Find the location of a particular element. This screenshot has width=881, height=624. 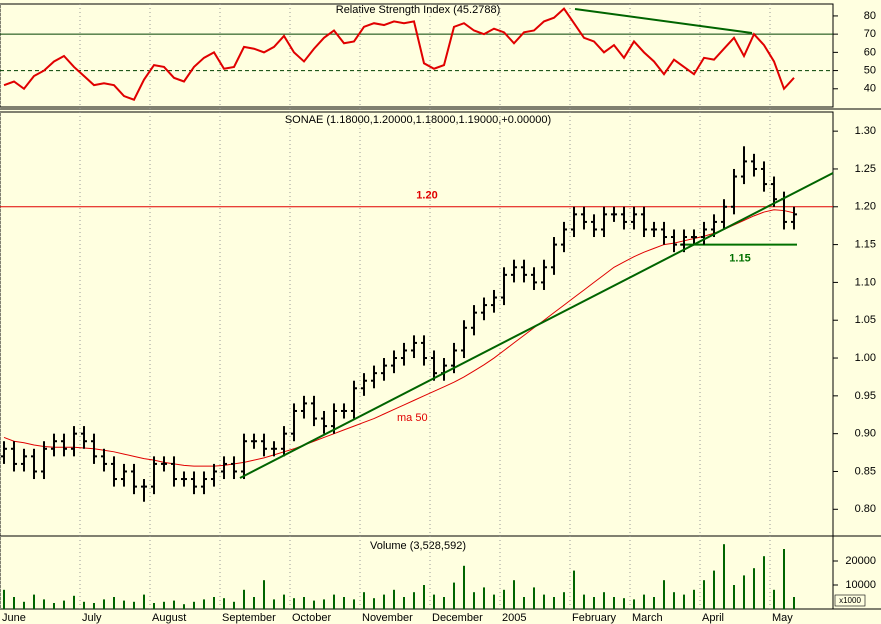

y-tick-label: 40 is located at coordinates (870, 89).